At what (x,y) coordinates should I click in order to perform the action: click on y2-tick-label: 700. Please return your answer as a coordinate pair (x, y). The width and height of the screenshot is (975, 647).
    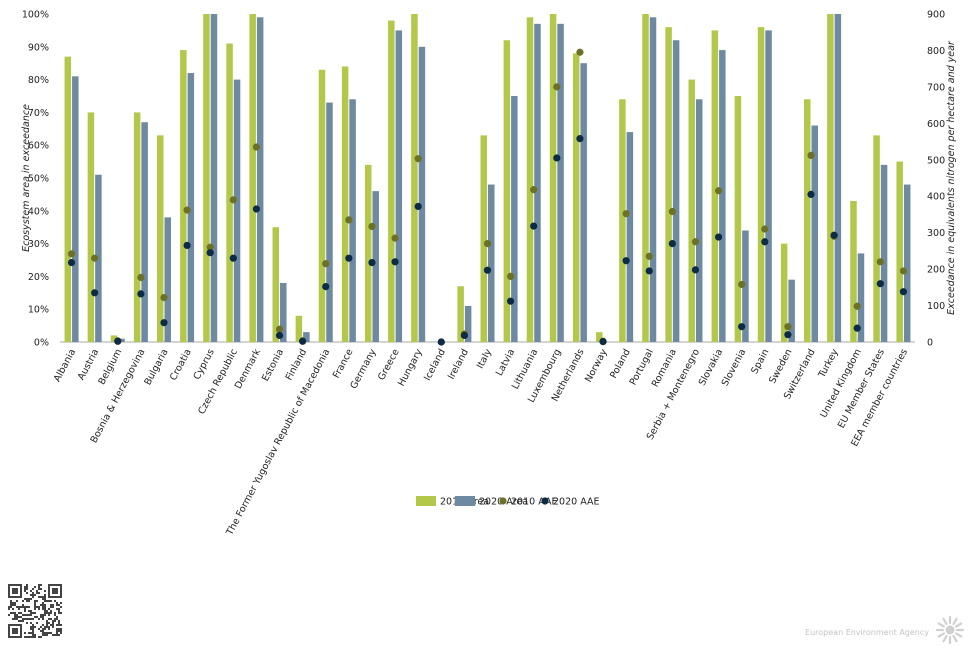
    Looking at the image, I should click on (936, 87).